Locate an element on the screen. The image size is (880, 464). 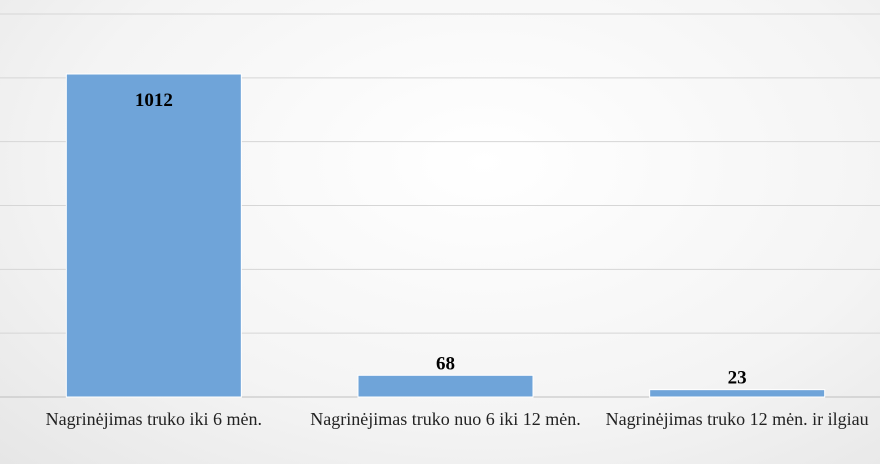
data-label: 23 is located at coordinates (737, 378).